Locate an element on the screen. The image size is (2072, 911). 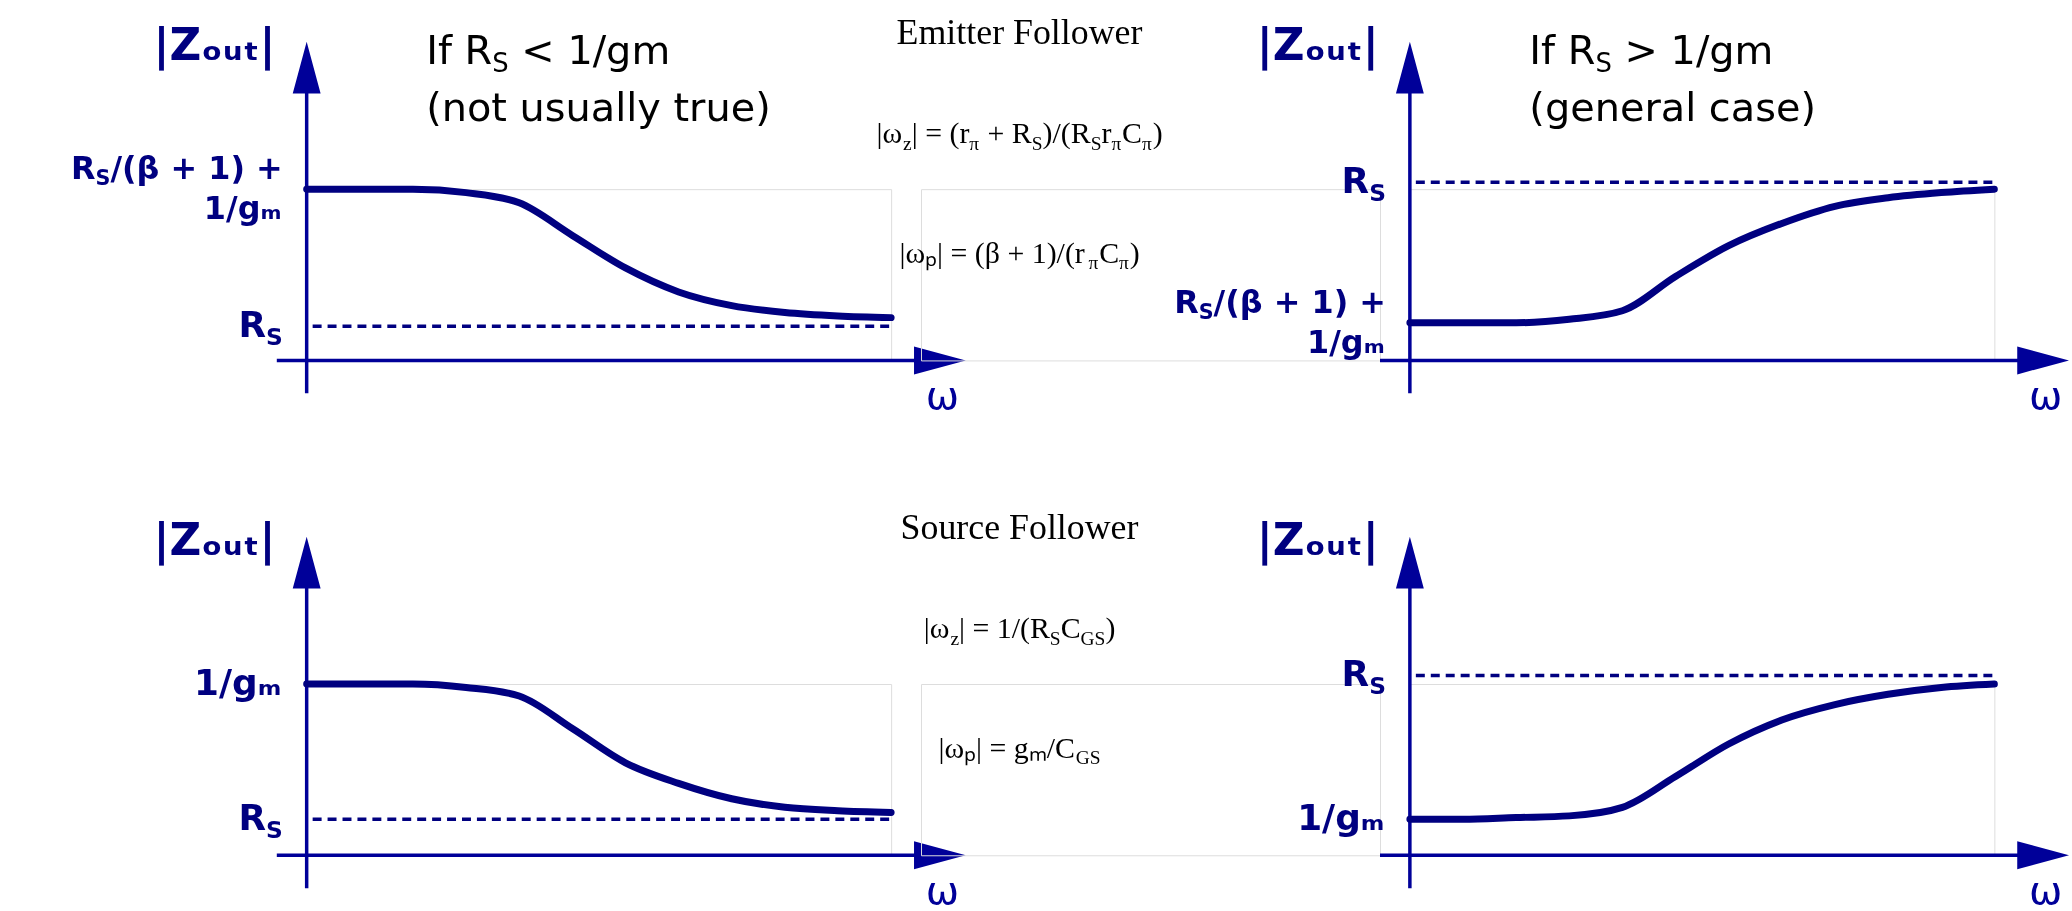
chart-subtitle: (general case) is located at coordinates (1672, 107).